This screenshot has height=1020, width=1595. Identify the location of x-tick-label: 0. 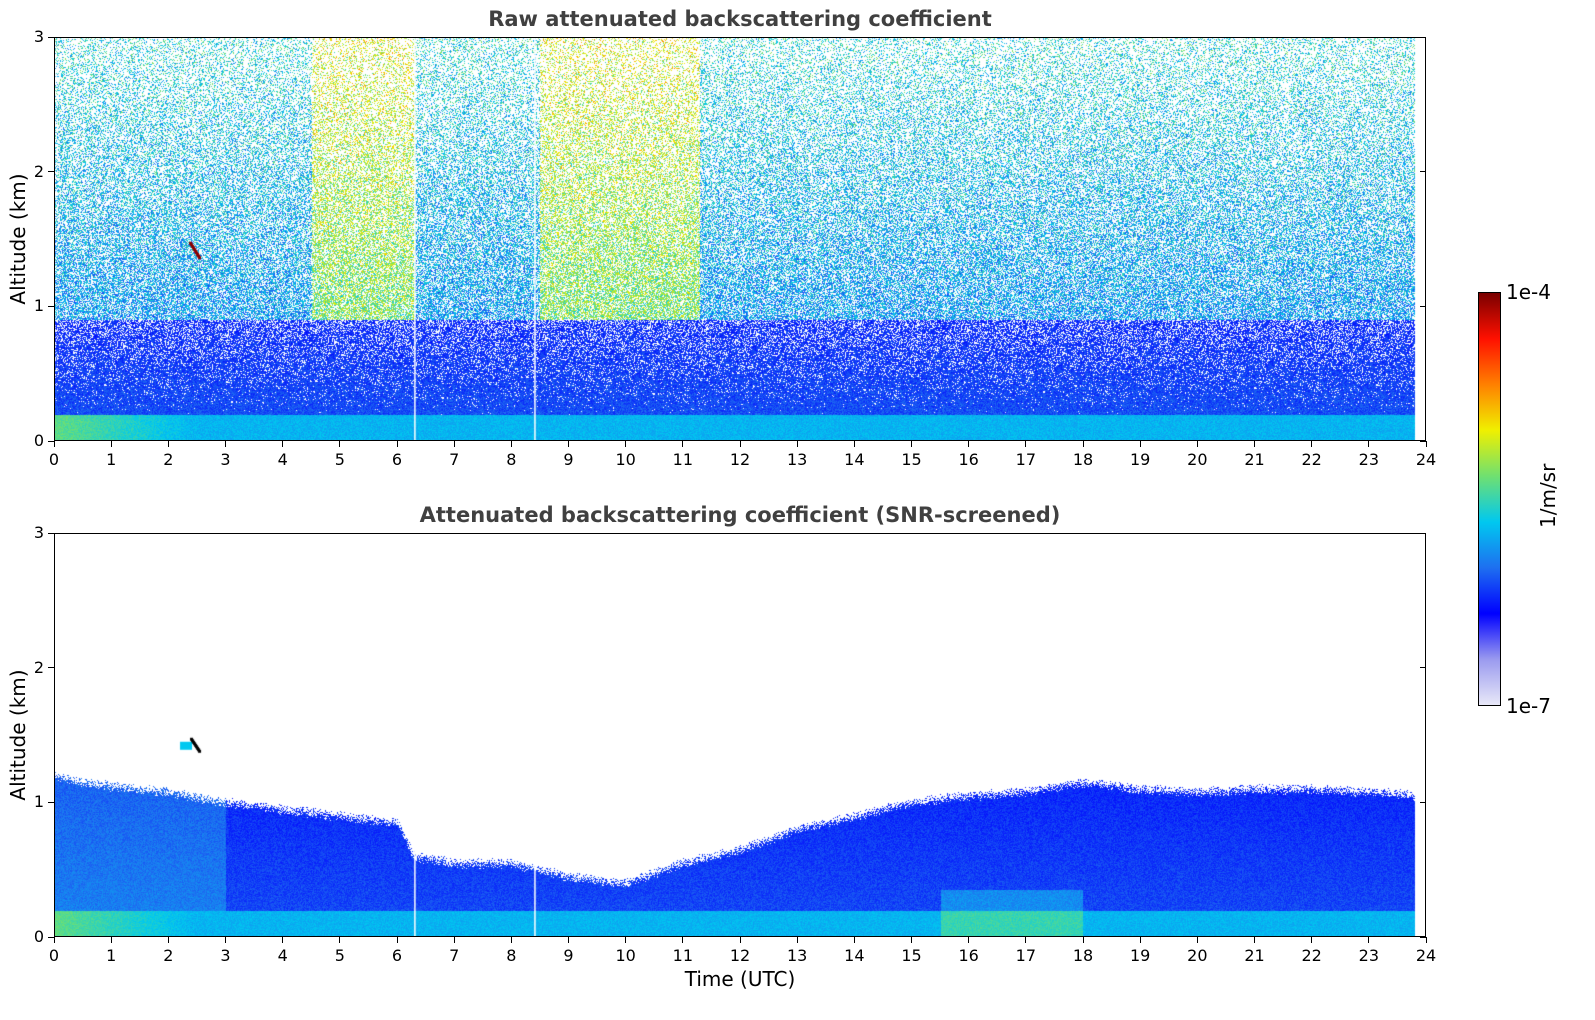
(54, 955).